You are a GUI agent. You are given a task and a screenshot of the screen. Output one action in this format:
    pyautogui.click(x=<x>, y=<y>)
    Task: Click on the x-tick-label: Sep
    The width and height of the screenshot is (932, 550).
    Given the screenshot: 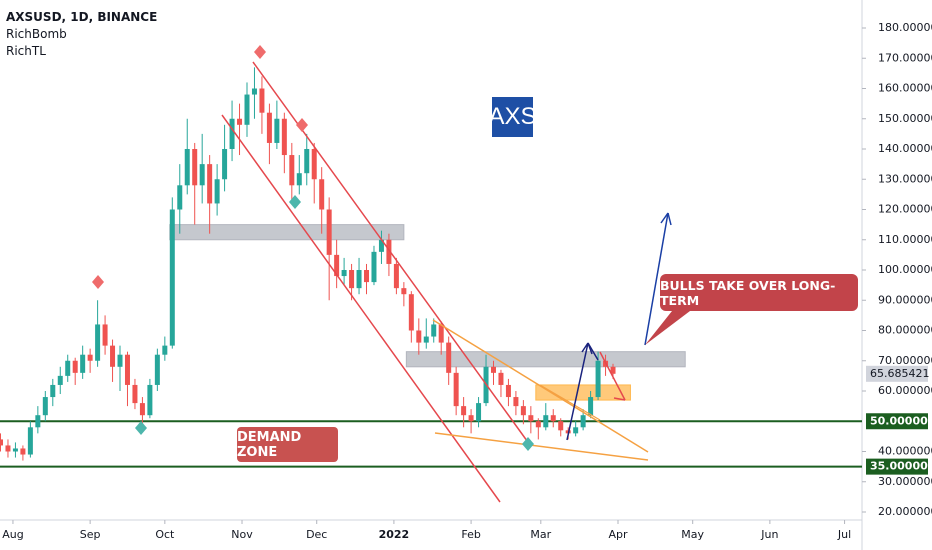 What is the action you would take?
    pyautogui.click(x=90, y=534)
    